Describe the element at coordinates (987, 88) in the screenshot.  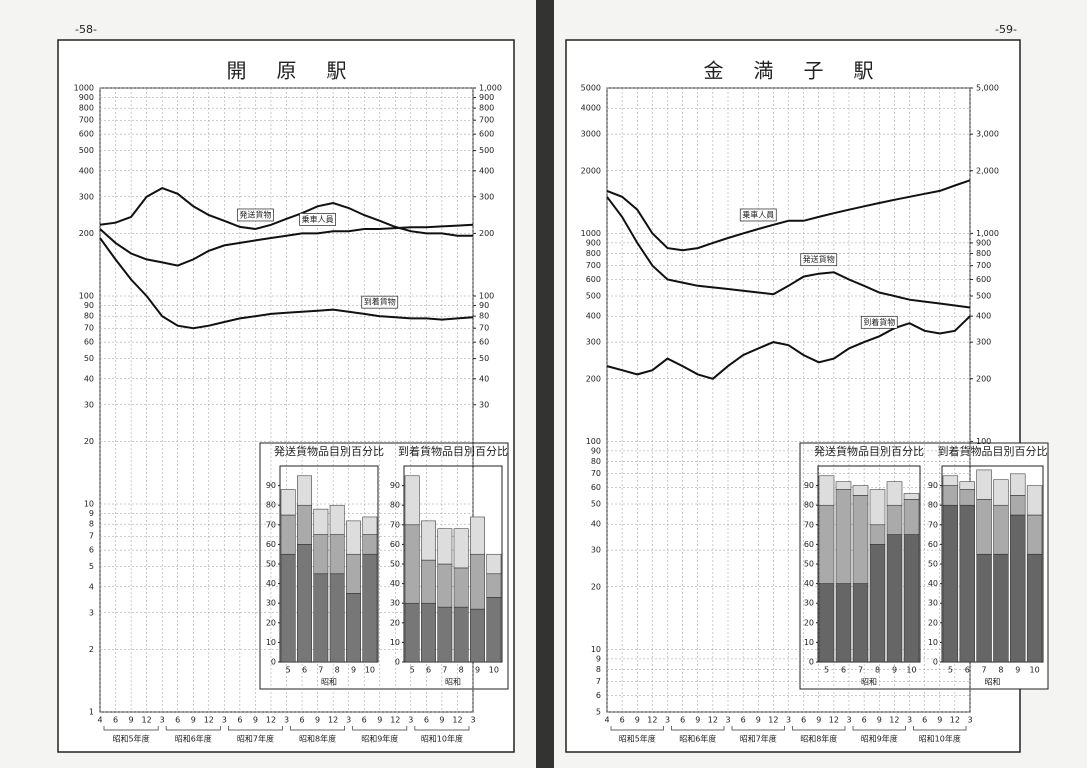
I see `y2-tick-label: 5,000` at that location.